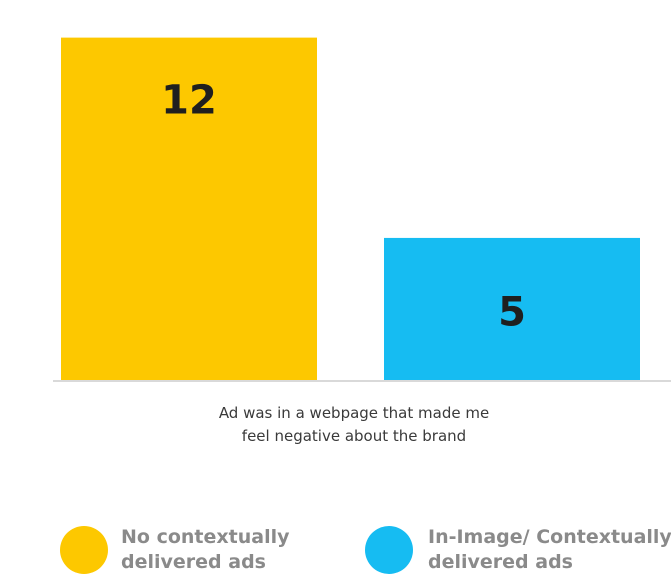  Describe the element at coordinates (354, 436) in the screenshot. I see `category-label-line-2: feel negative about the brand` at that location.